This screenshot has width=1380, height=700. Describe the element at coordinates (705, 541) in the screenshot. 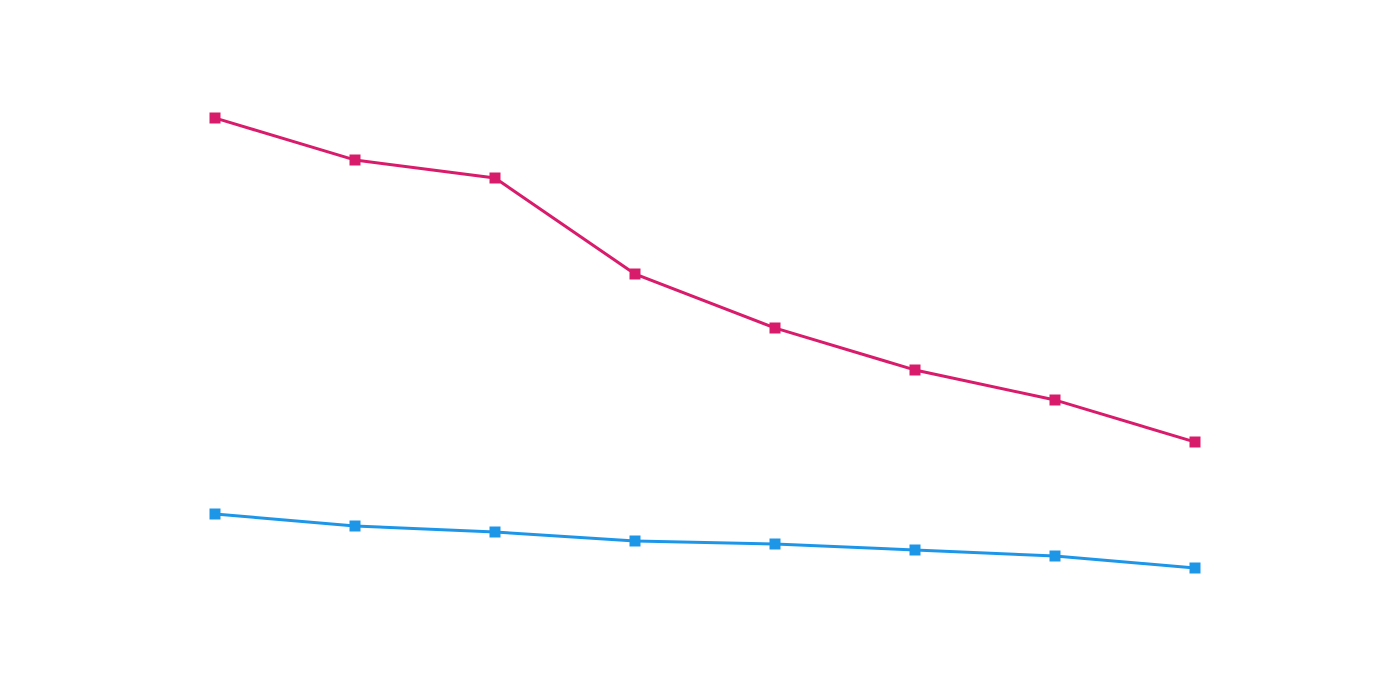

I see `series-line` at that location.